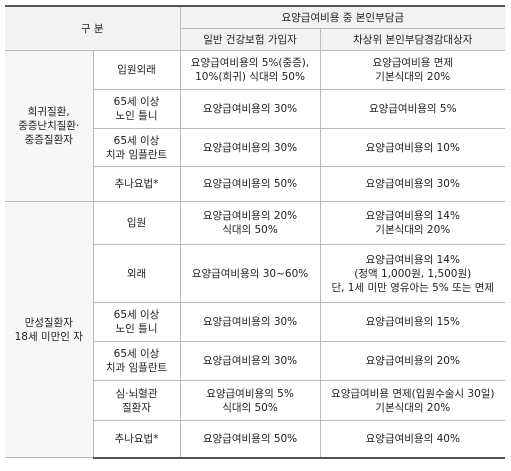  I want to click on group-label: 만성질환자 18세 미만인 자, so click(49, 329).